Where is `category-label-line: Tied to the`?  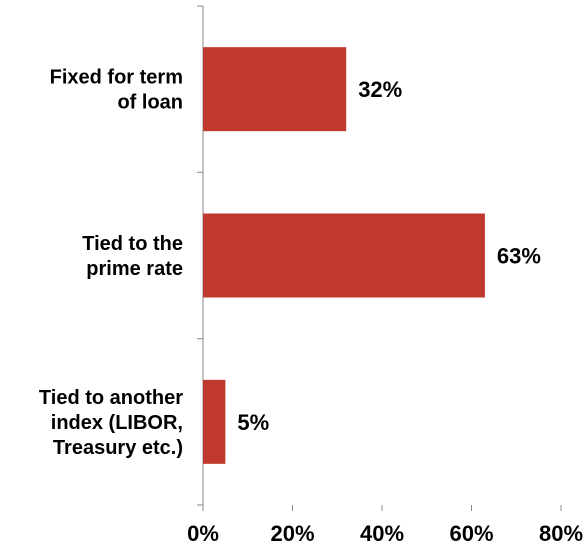 category-label-line: Tied to the is located at coordinates (132, 244).